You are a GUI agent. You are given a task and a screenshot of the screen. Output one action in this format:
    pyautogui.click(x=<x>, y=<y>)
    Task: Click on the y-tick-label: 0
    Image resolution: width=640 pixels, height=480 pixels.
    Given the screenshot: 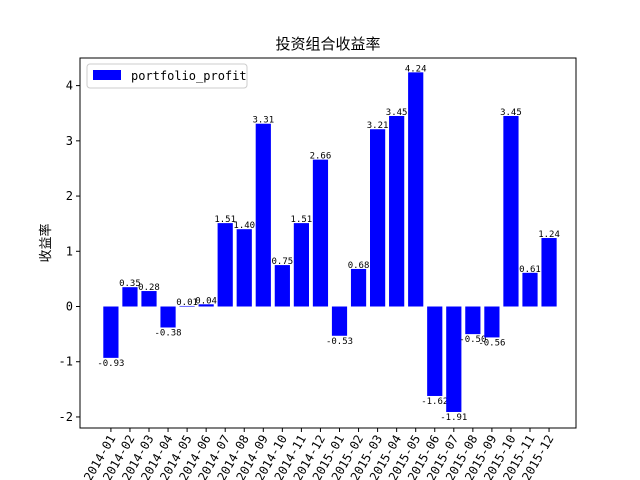 What is the action you would take?
    pyautogui.click(x=69, y=307)
    